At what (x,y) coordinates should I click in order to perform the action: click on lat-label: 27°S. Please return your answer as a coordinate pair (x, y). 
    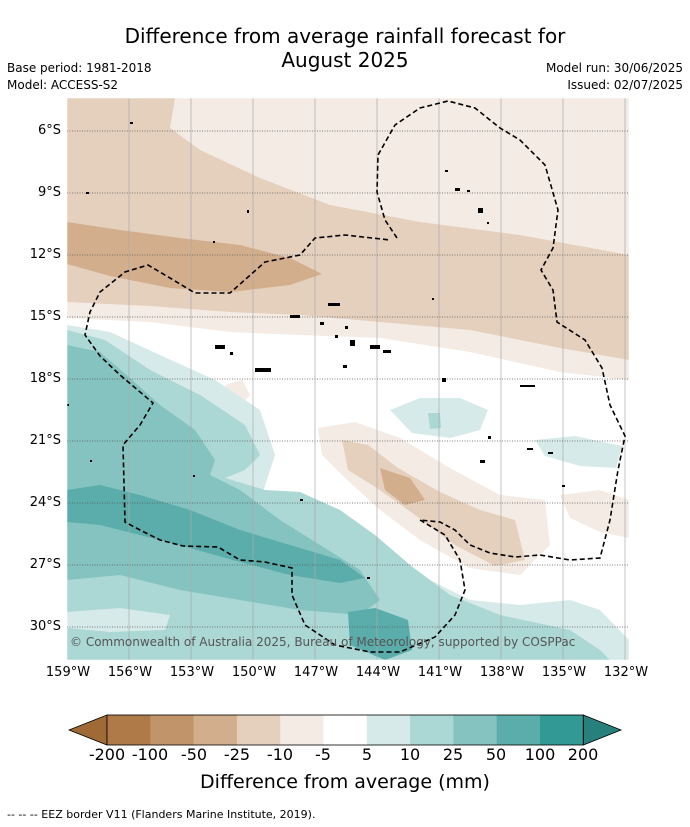
    Looking at the image, I should click on (45, 564).